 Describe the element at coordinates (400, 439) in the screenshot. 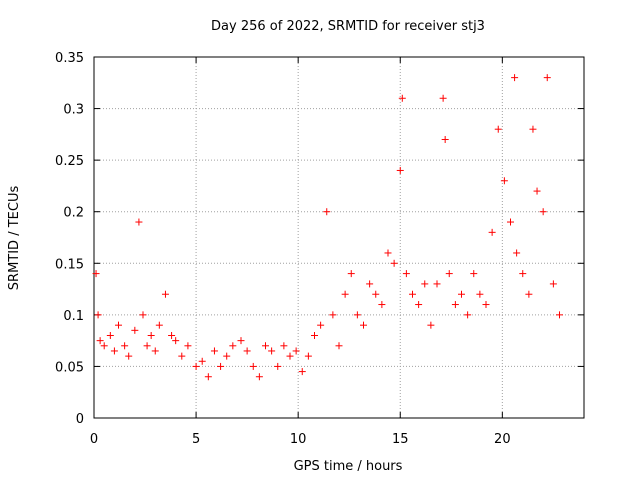

I see `x-tick-label: 15` at that location.